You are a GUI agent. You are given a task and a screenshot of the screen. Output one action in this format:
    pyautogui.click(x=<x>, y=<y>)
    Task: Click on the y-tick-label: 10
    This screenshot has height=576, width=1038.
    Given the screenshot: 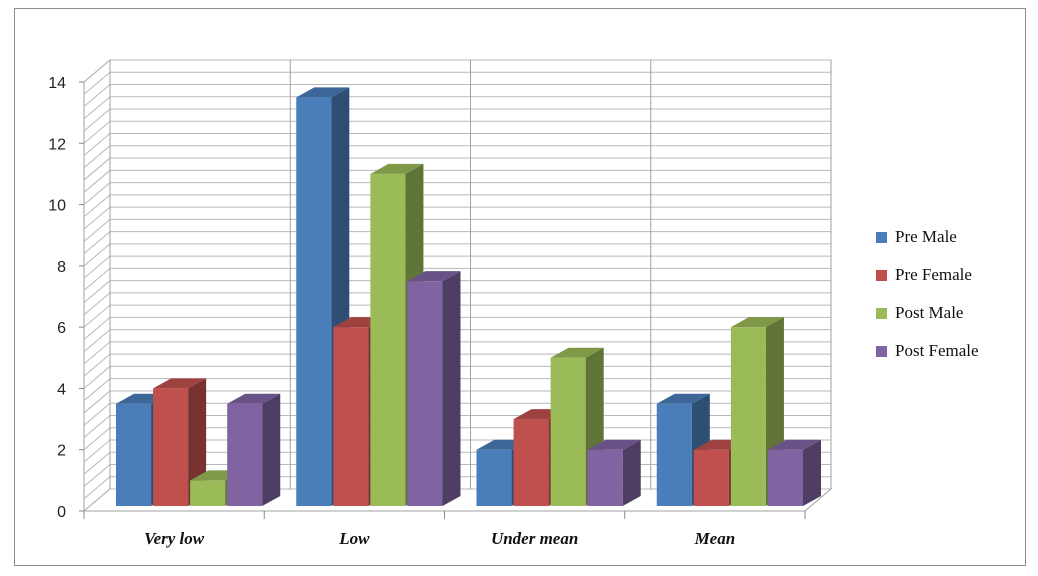 What is the action you would take?
    pyautogui.click(x=57, y=206)
    